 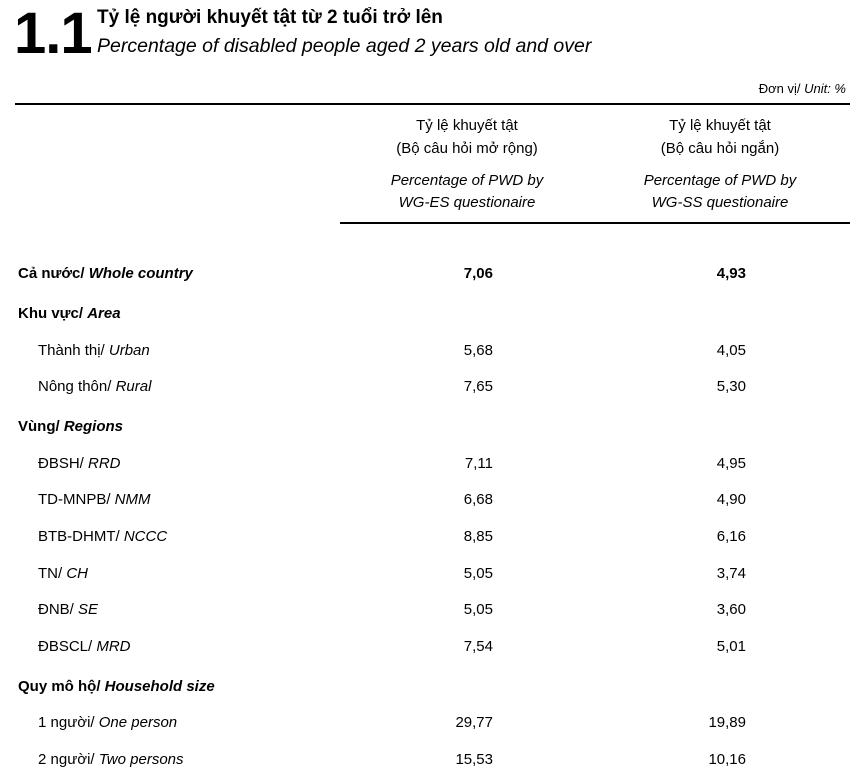 What do you see at coordinates (478, 646) in the screenshot?
I see `cell-value: 7,54` at bounding box center [478, 646].